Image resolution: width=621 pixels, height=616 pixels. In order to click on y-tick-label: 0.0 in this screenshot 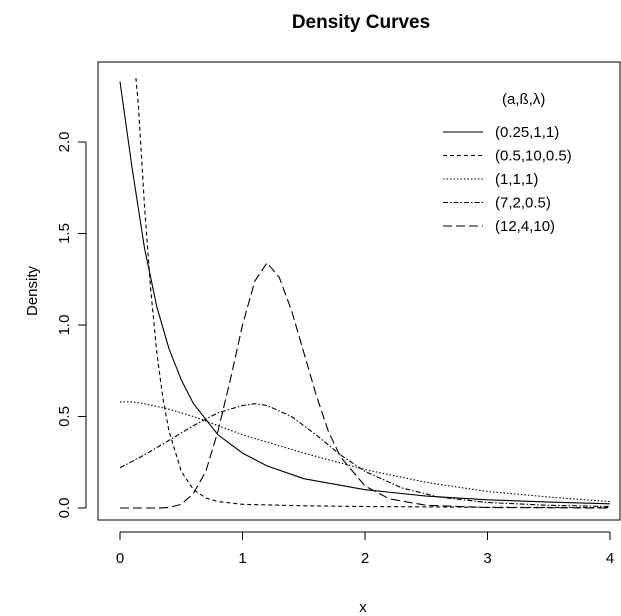, I will do `click(64, 508)`.